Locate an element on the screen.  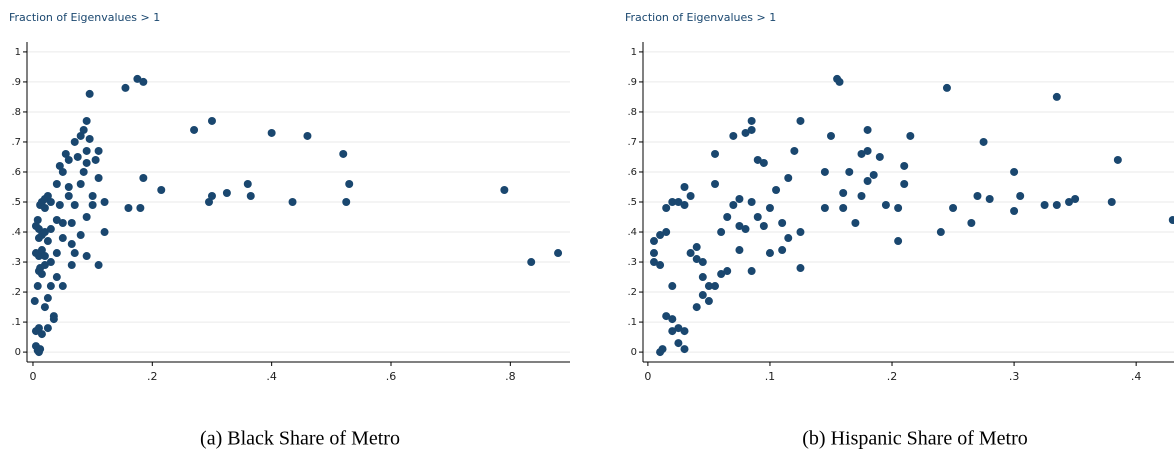
x-tick-label: .4 is located at coordinates (271, 376).